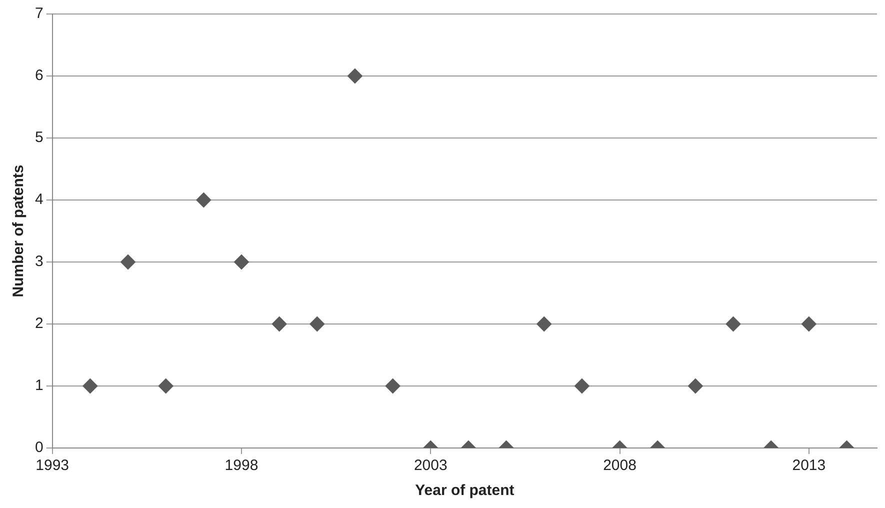  Describe the element at coordinates (464, 491) in the screenshot. I see `x-axis-title: Year of patent` at that location.